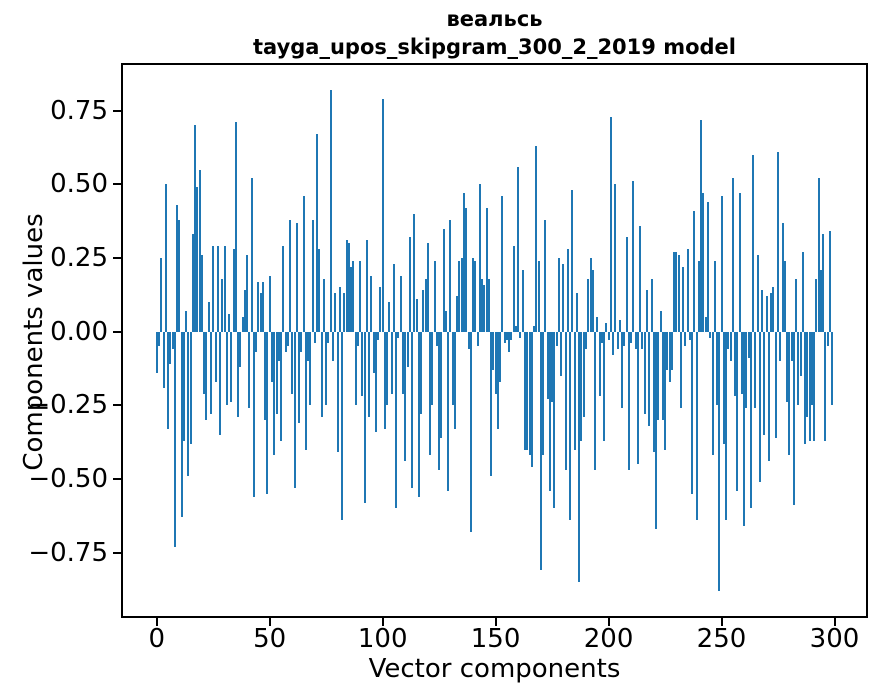  Describe the element at coordinates (382, 639) in the screenshot. I see `x-tick-label: 100` at that location.